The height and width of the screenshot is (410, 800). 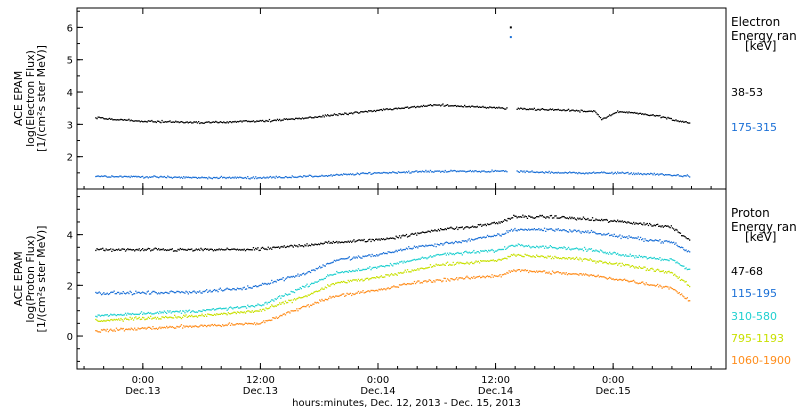 What do you see at coordinates (142, 391) in the screenshot?
I see `x-tick-date: Dec.13` at bounding box center [142, 391].